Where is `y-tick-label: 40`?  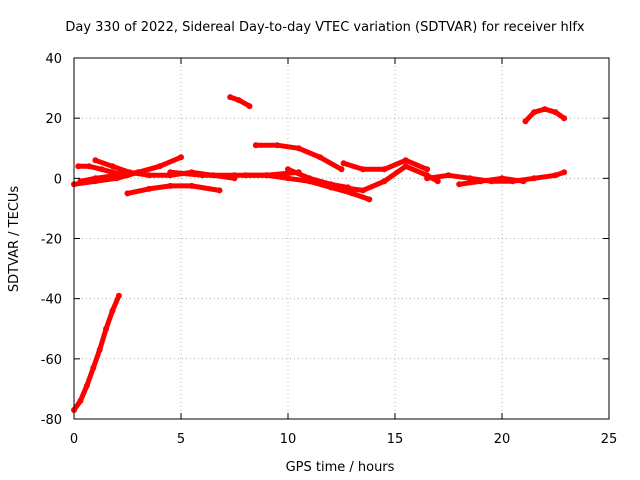
y-tick-label: 40 is located at coordinates (53, 59).